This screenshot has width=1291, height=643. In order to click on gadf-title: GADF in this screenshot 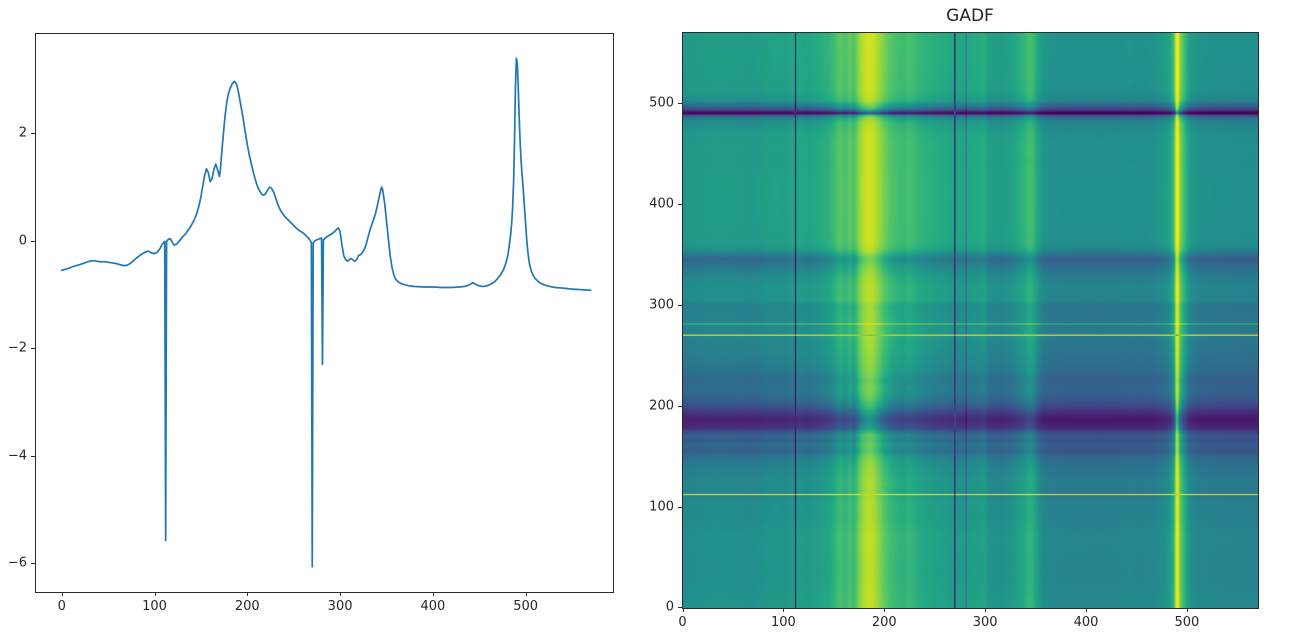, I will do `click(970, 16)`.